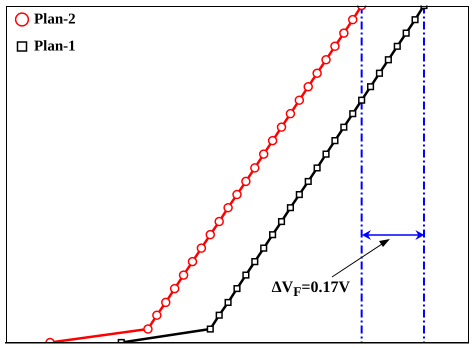 The width and height of the screenshot is (474, 348). What do you see at coordinates (311, 289) in the screenshot?
I see `annotation: ΔV$_{F}$=0.17V` at bounding box center [311, 289].